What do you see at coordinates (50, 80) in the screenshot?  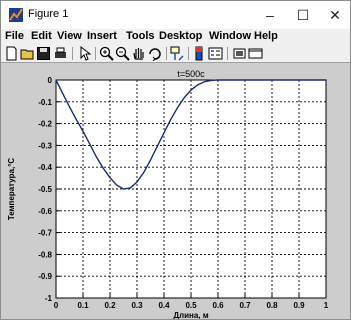 I see `y-tick-label: 0` at bounding box center [50, 80].